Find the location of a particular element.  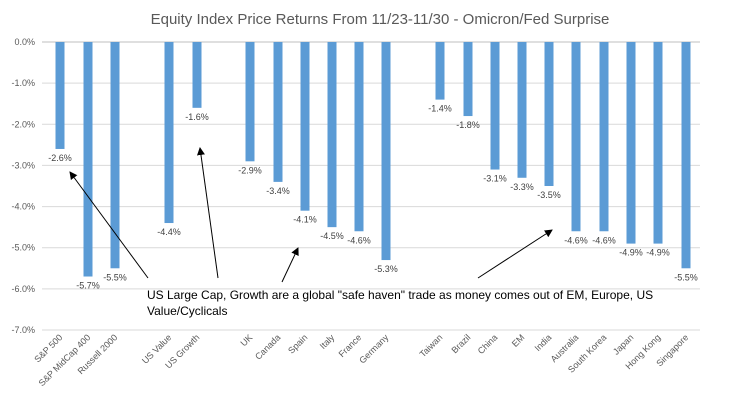

y-tick-label: -7.0% is located at coordinates (23, 330).